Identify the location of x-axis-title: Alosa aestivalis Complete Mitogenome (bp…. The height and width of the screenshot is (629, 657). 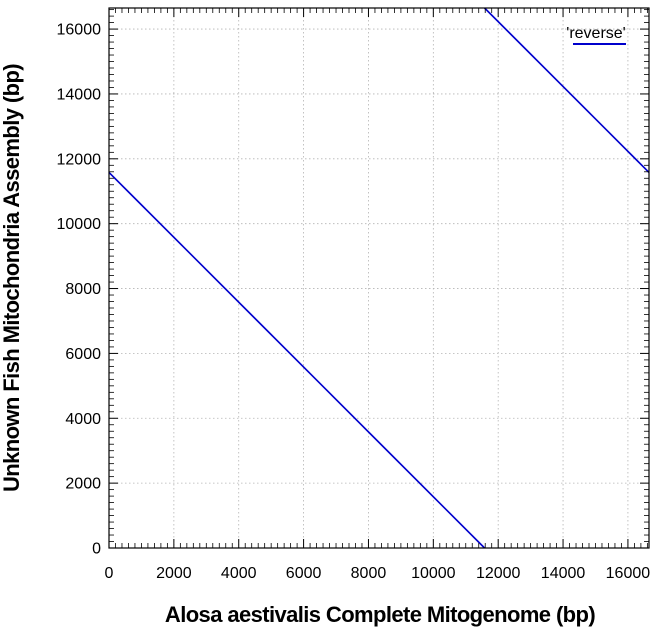
(380, 614).